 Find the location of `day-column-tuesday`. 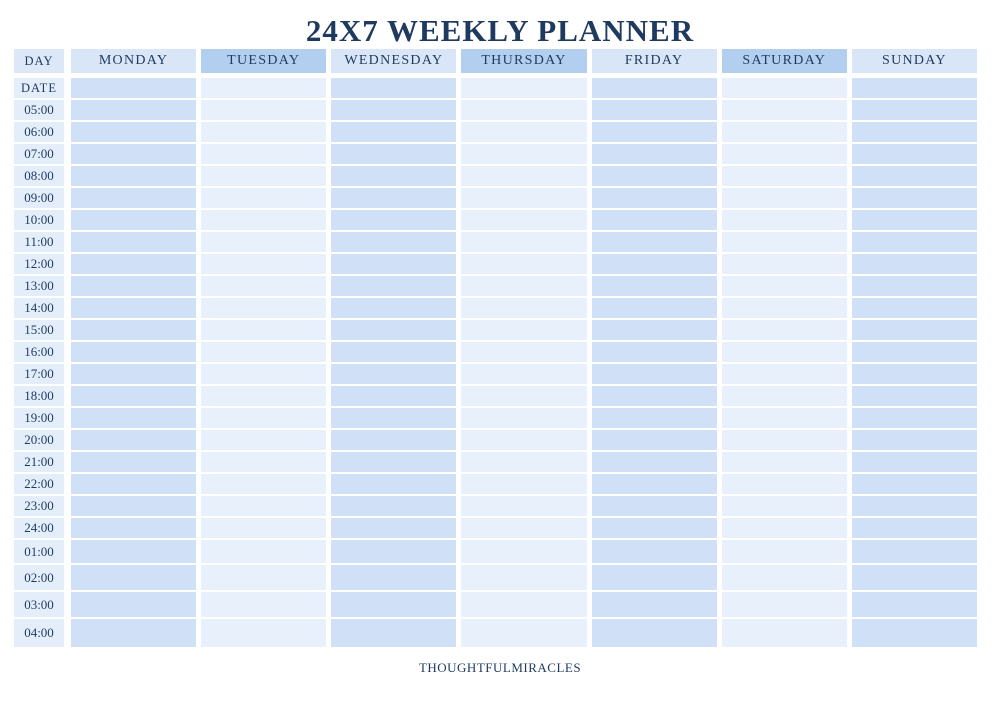

day-column-tuesday is located at coordinates (264, 363).